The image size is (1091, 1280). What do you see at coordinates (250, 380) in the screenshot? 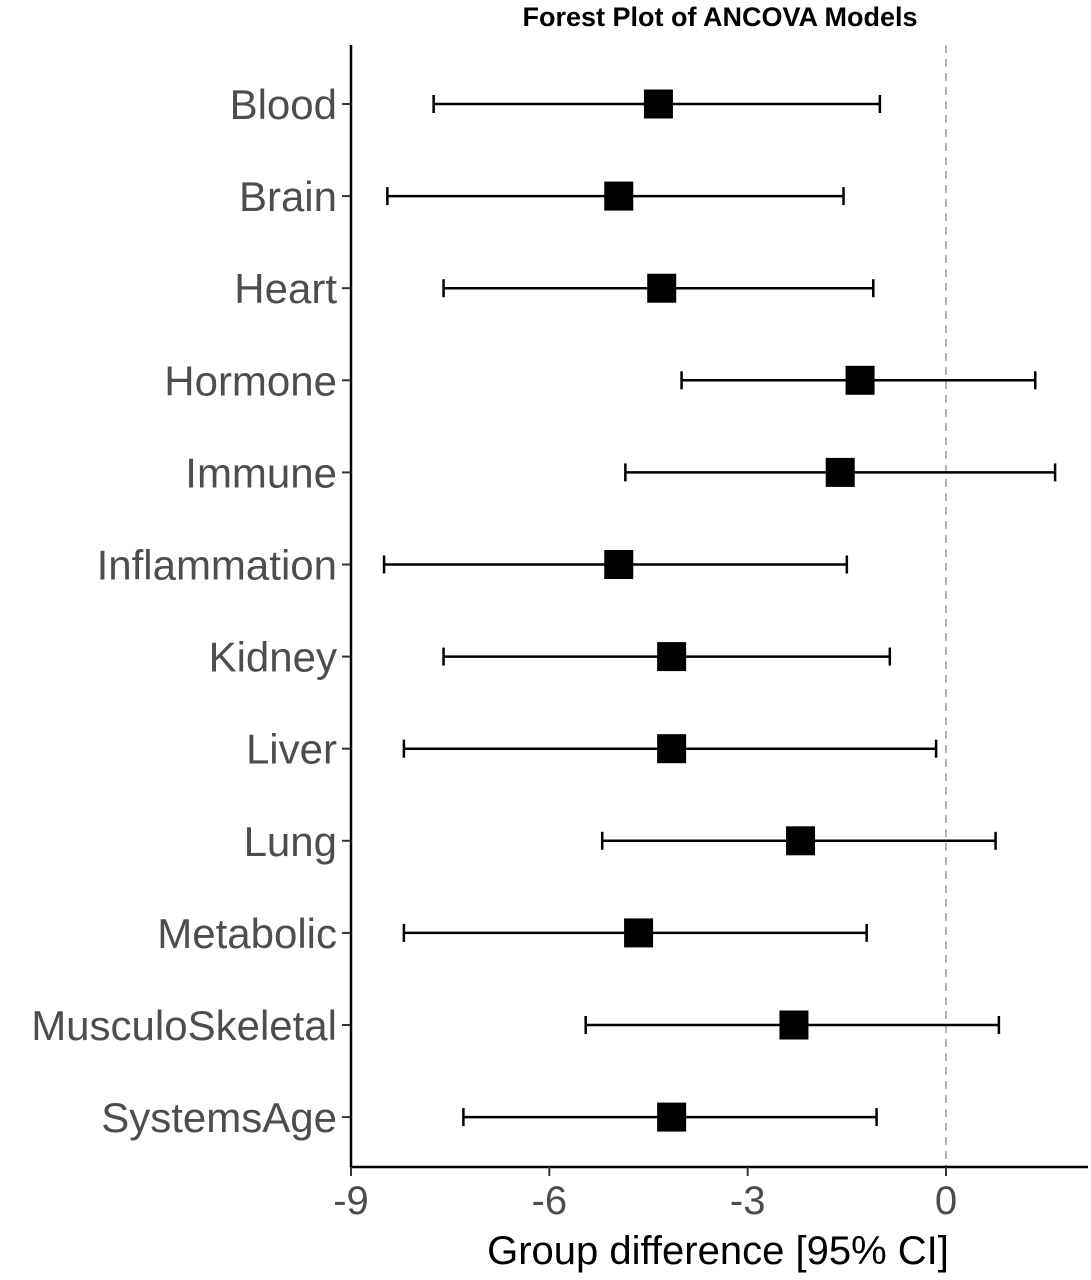
I see `y-tick-label: Hormone` at bounding box center [250, 380].